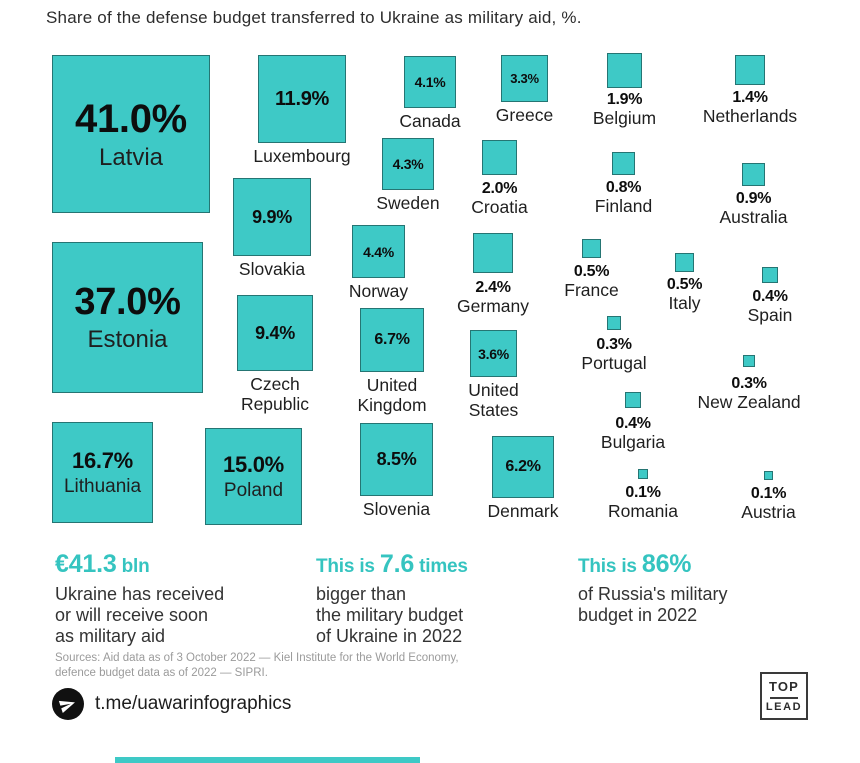 This screenshot has height=763, width=860. What do you see at coordinates (784, 696) in the screenshot?
I see `toplead-logo: TOP LEAD` at bounding box center [784, 696].